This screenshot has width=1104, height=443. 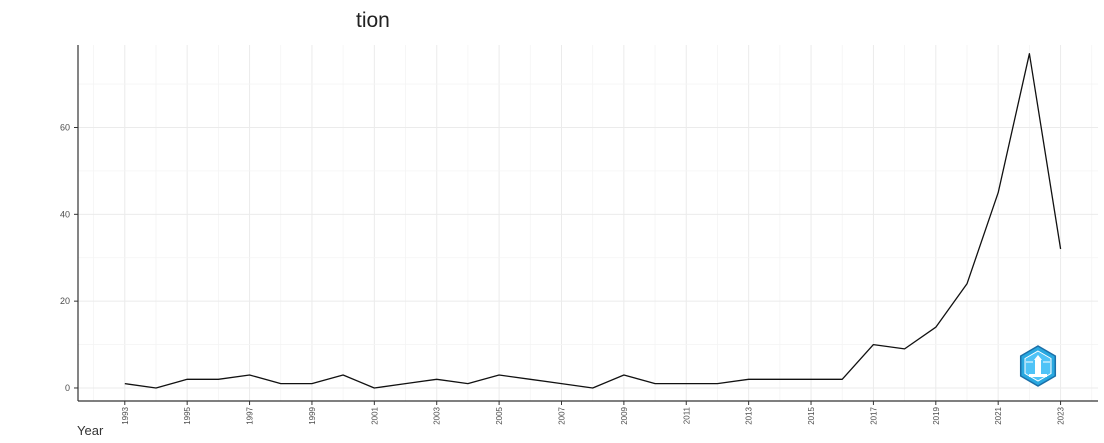 What do you see at coordinates (312, 415) in the screenshot?
I see `x-tick-label: 1999` at bounding box center [312, 415].